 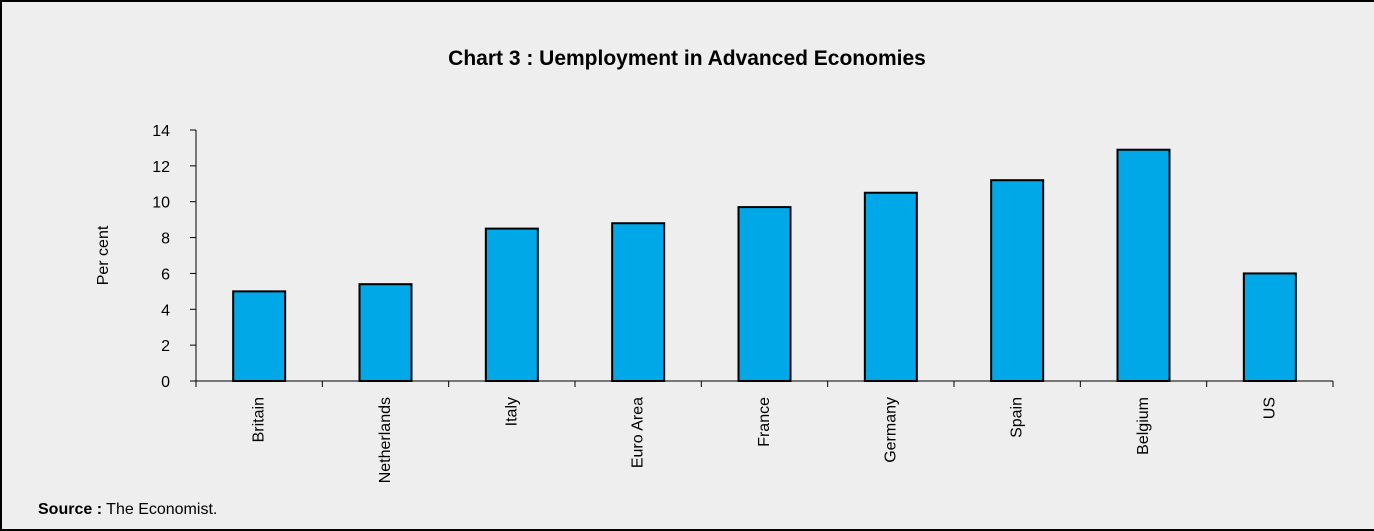 What do you see at coordinates (161, 203) in the screenshot?
I see `y-tick-label: 10` at bounding box center [161, 203].